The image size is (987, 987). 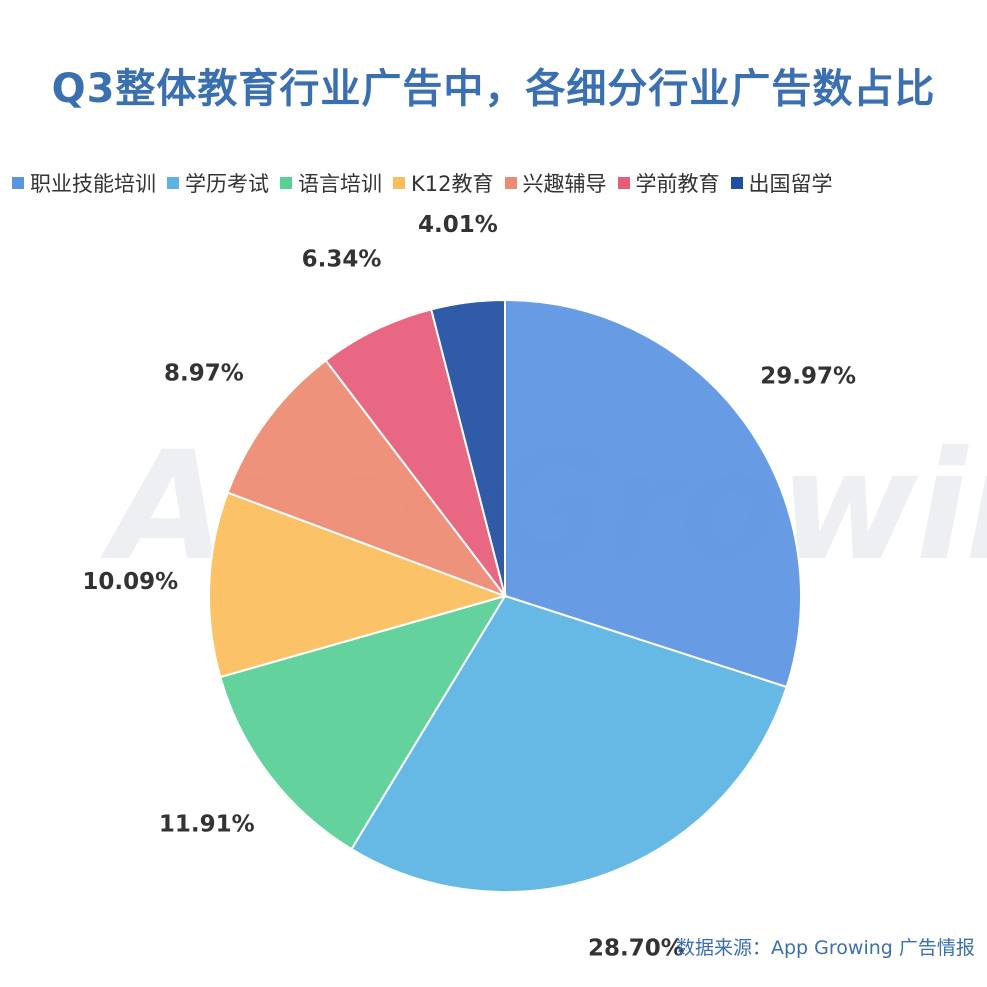 I want to click on legend-label: 语言培训, so click(x=340, y=184).